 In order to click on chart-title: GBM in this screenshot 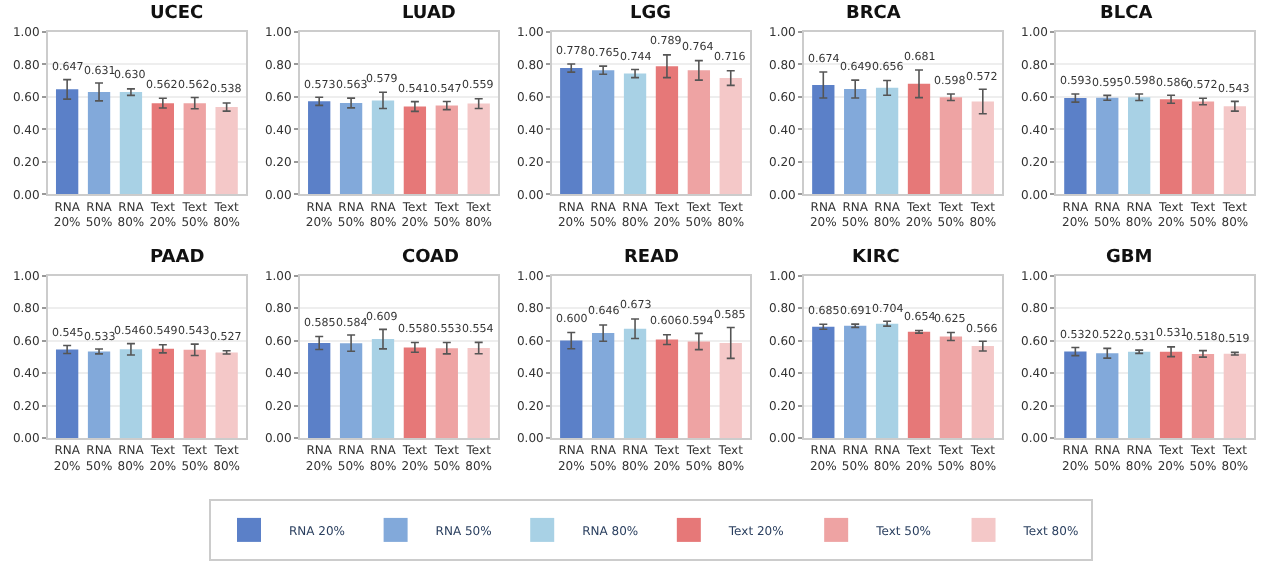, I will do `click(1129, 258)`.